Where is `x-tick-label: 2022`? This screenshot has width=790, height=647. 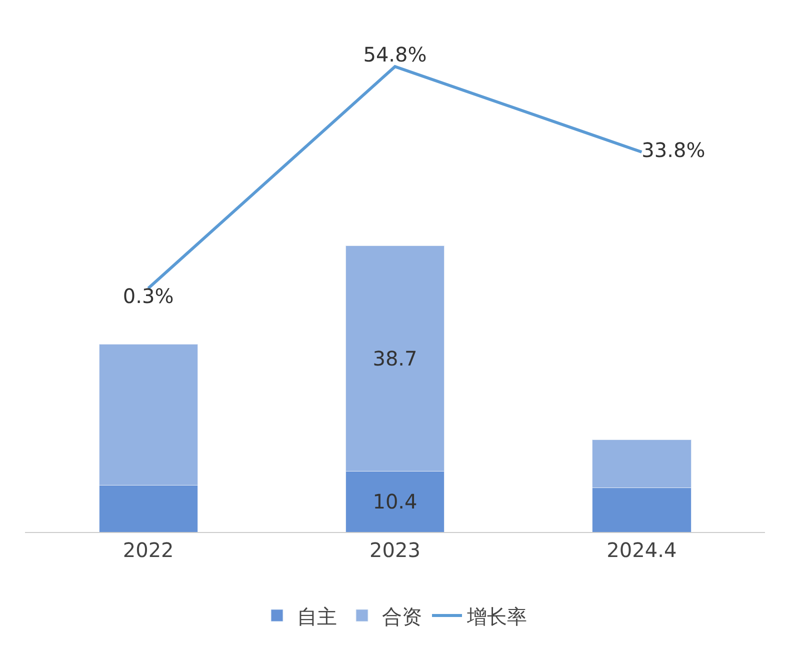
x-tick-label: 2022 is located at coordinates (148, 550).